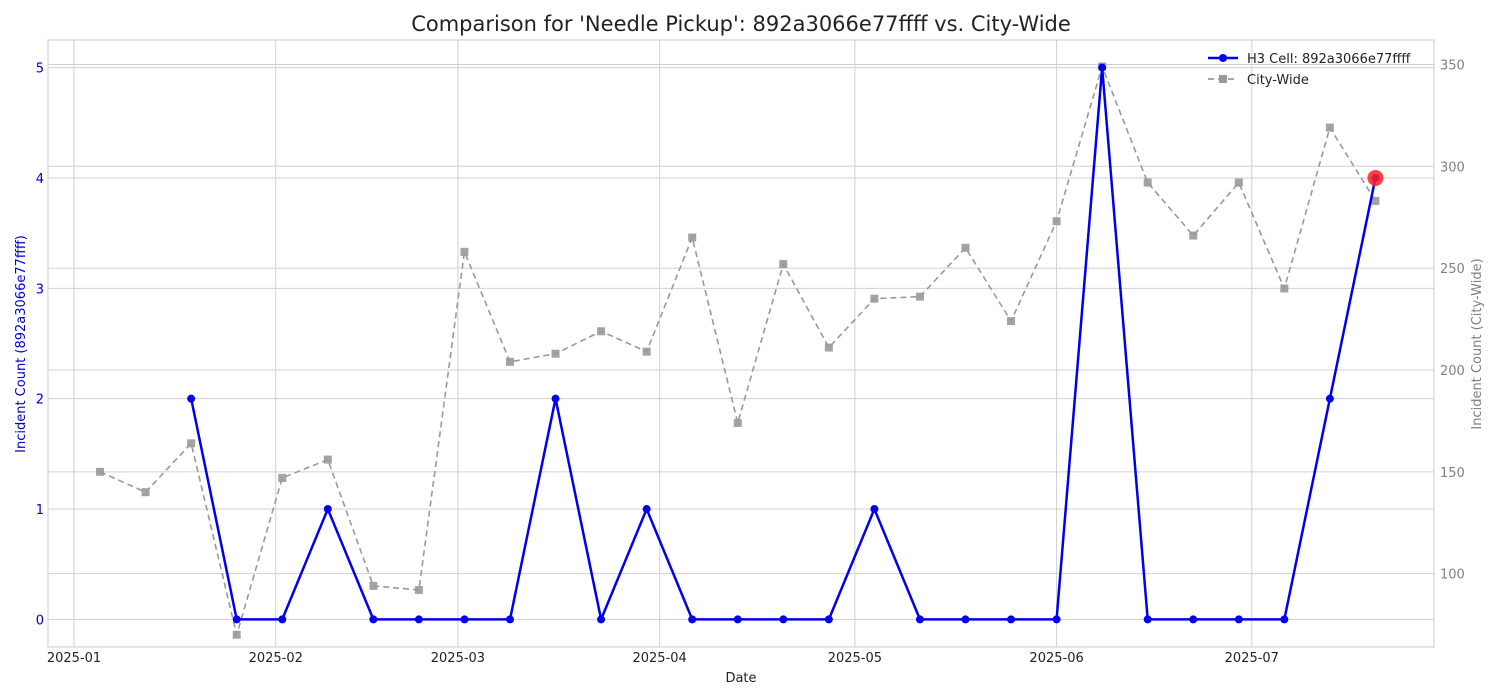 The image size is (1500, 700). What do you see at coordinates (40, 69) in the screenshot?
I see `left-tick-label: 5` at bounding box center [40, 69].